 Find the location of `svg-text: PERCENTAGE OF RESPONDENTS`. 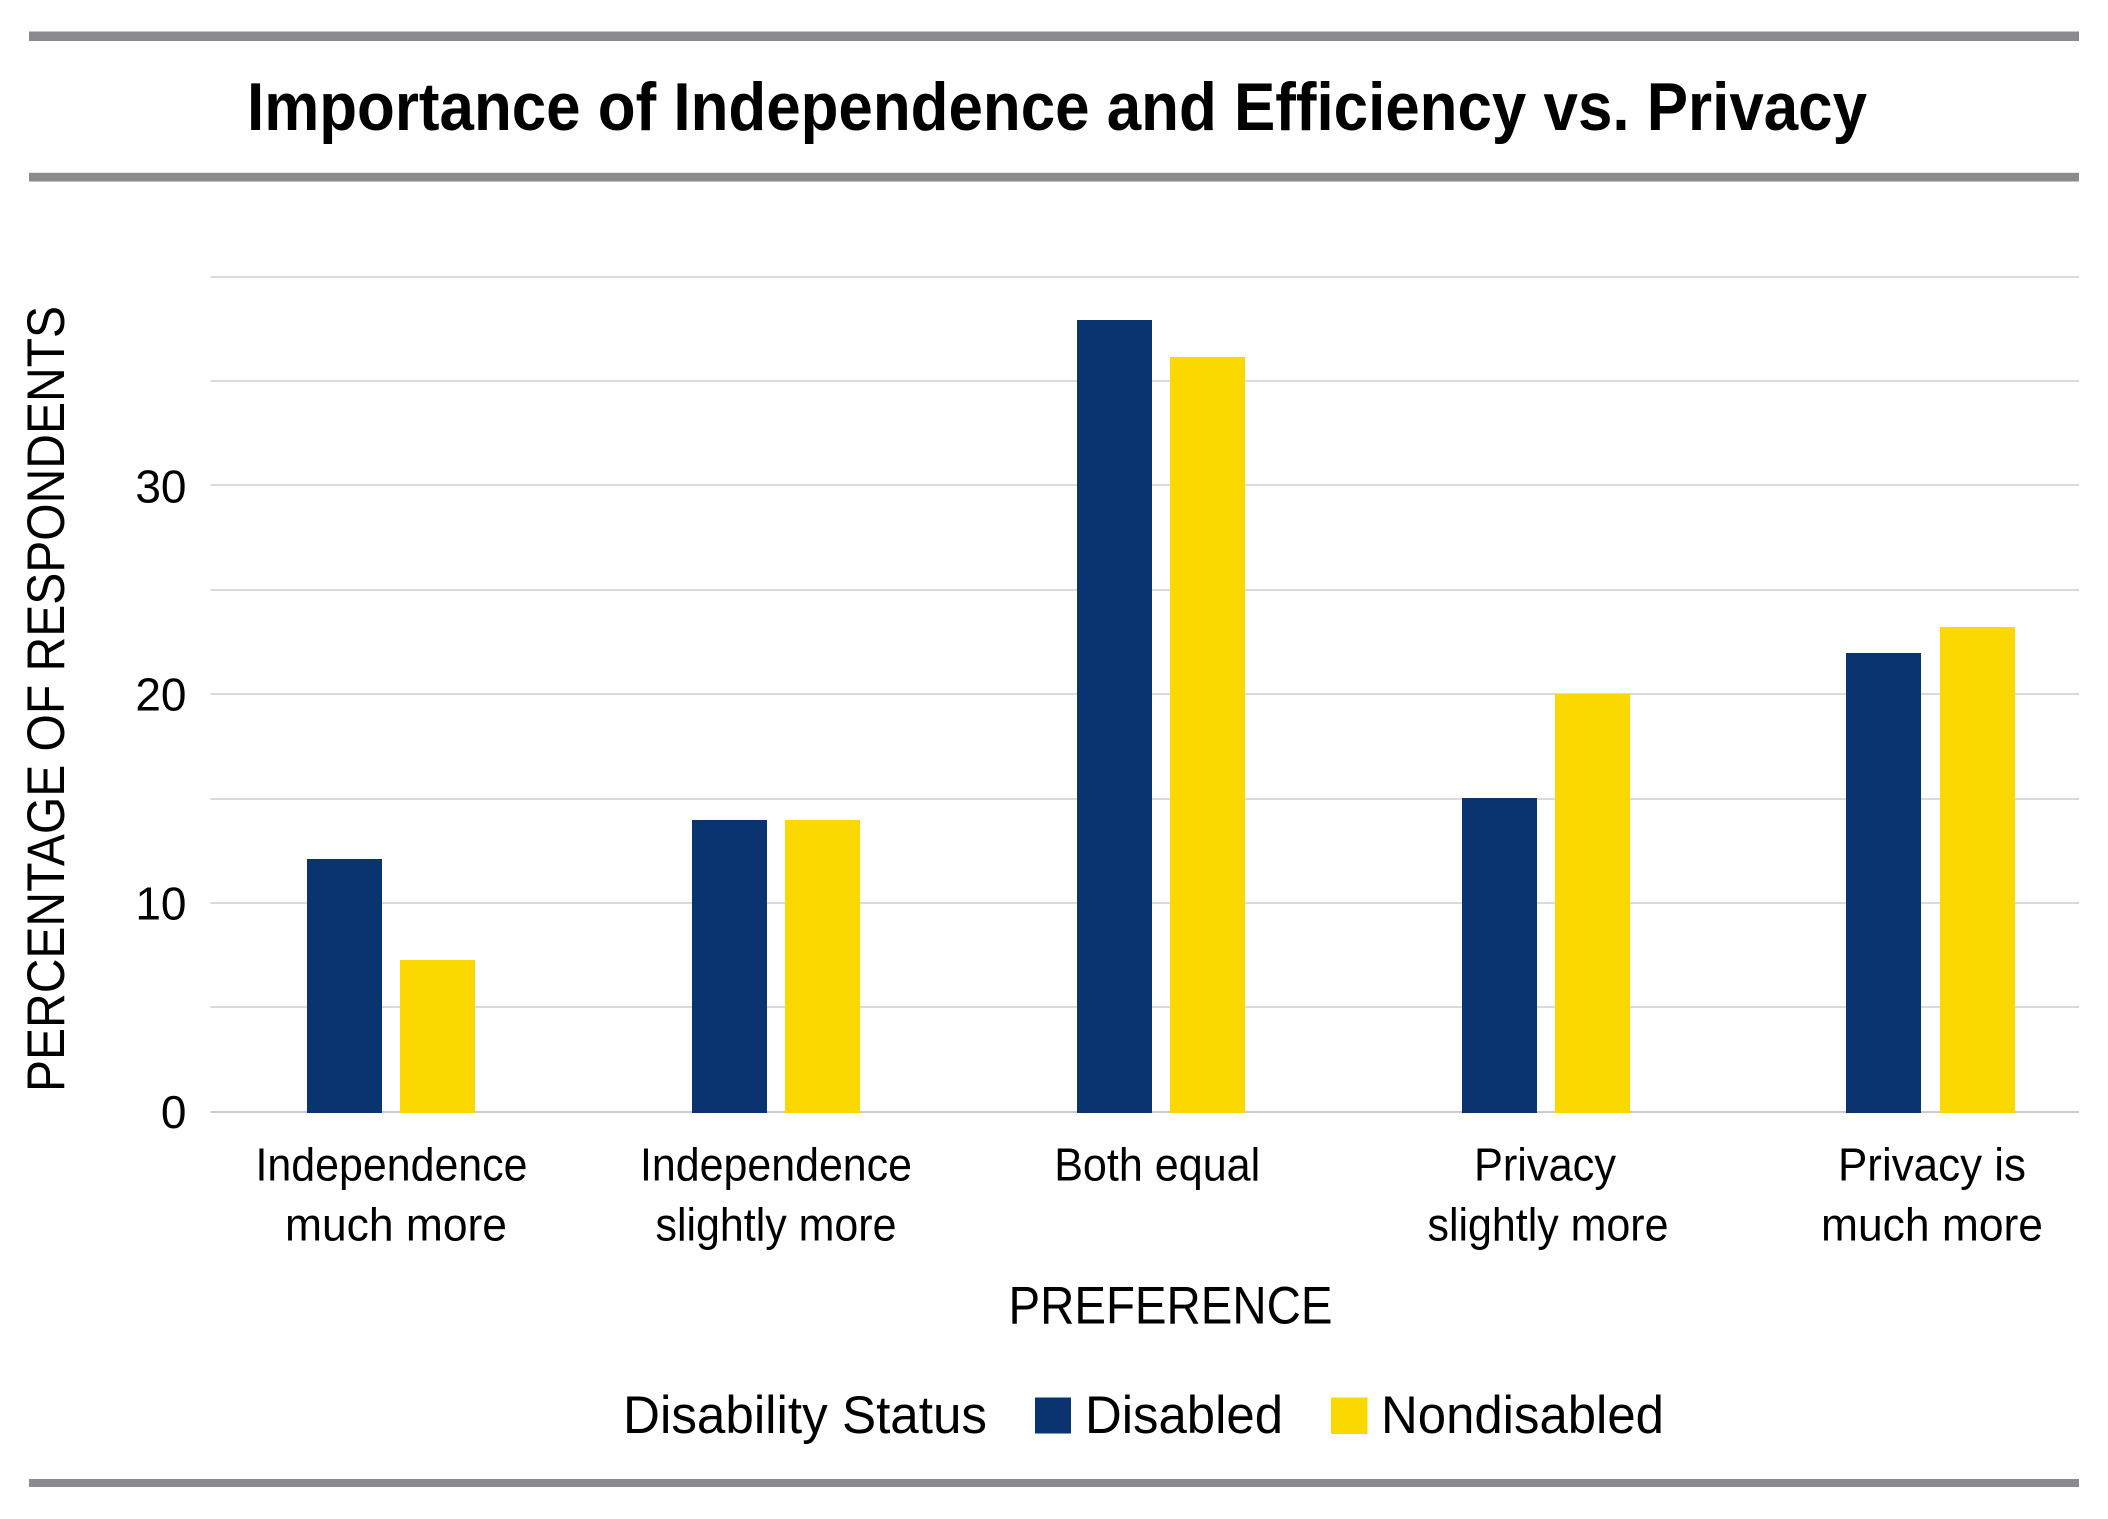

svg-text: PERCENTAGE OF RESPONDENTS is located at coordinates (46, 699).